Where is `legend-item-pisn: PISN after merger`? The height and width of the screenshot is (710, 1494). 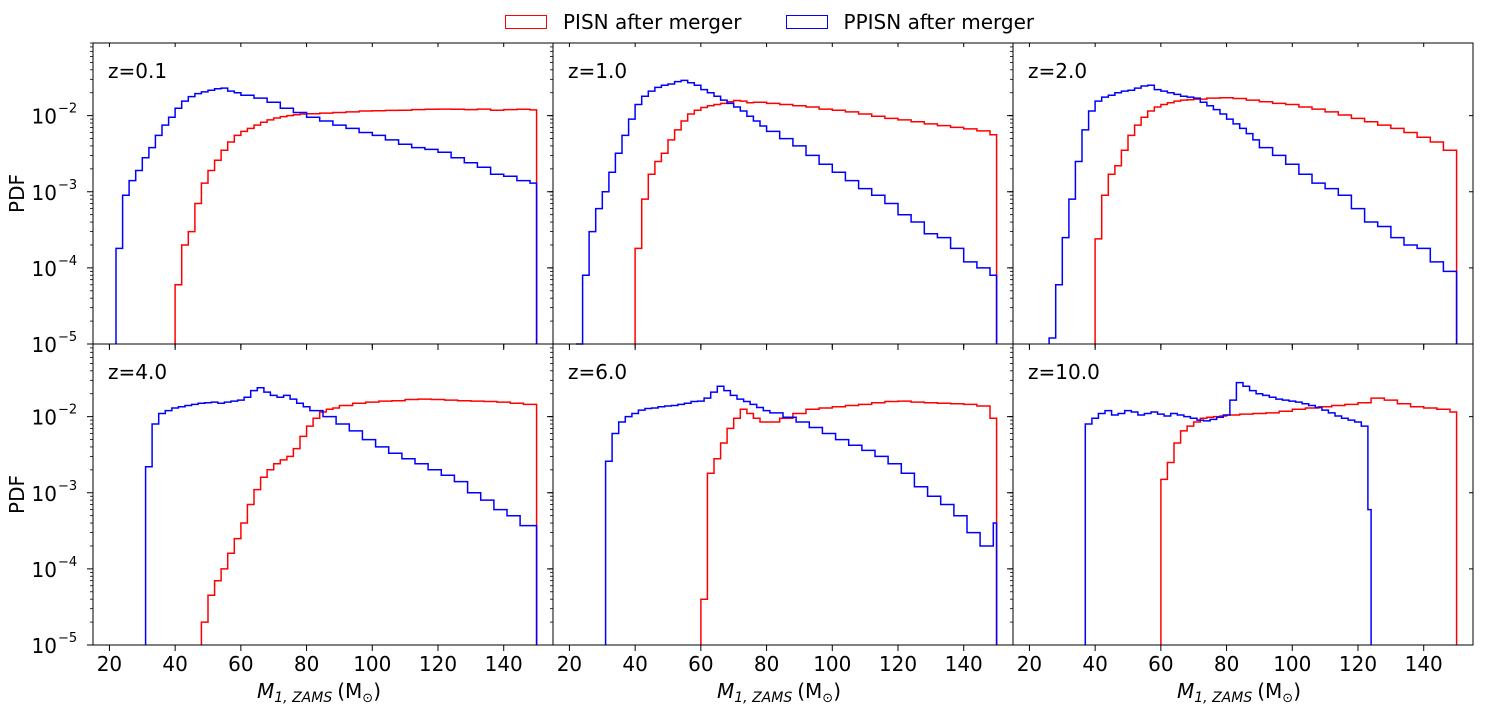 legend-item-pisn: PISN after merger is located at coordinates (623, 22).